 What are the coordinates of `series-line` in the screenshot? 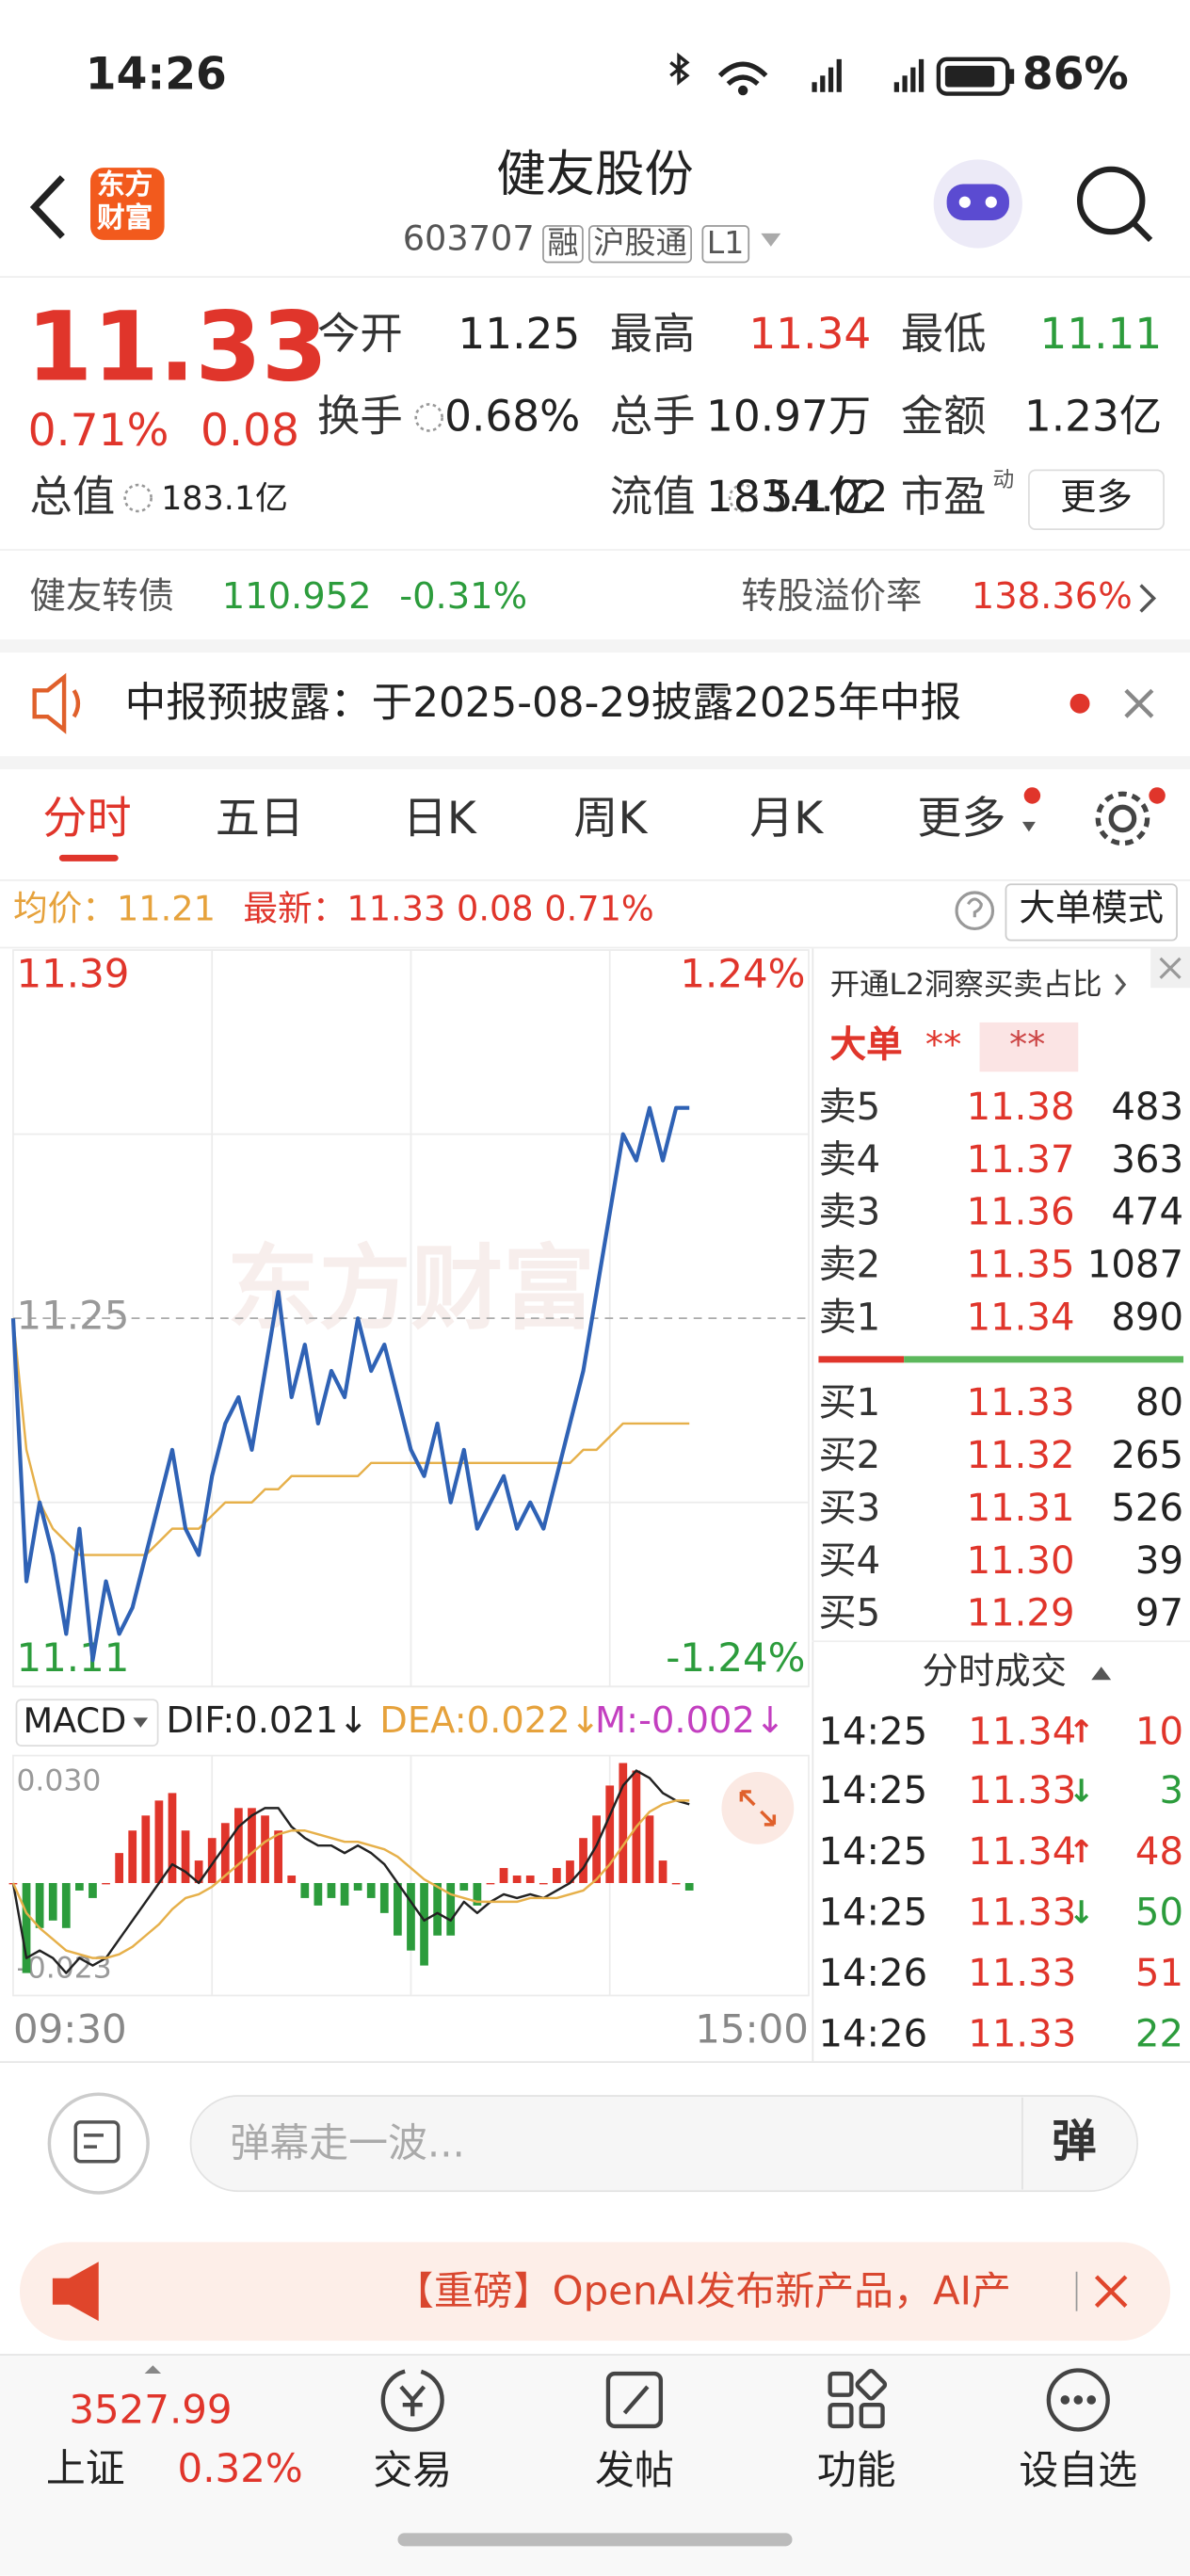 It's located at (350, 1384).